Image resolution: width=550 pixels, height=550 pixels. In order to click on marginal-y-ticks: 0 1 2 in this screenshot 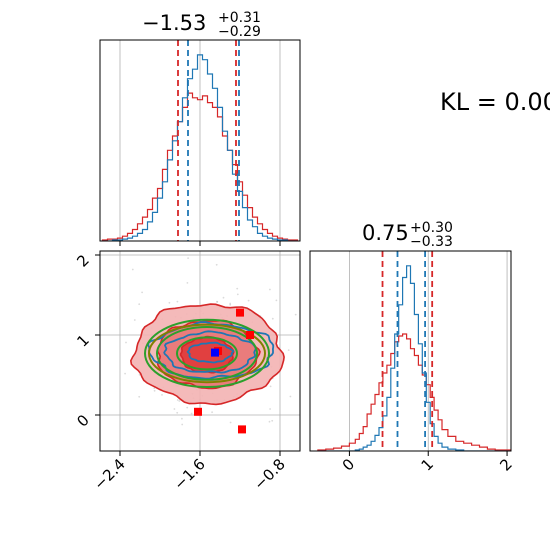, I will do `click(427, 463)`.